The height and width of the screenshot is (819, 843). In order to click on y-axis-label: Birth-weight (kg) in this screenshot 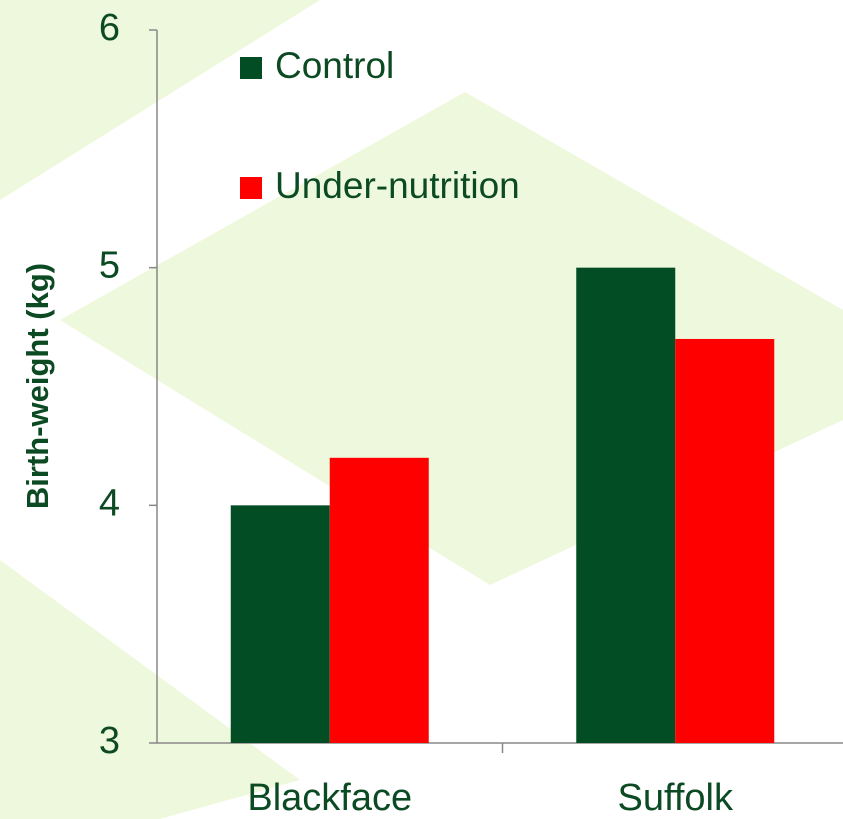, I will do `click(37, 386)`.